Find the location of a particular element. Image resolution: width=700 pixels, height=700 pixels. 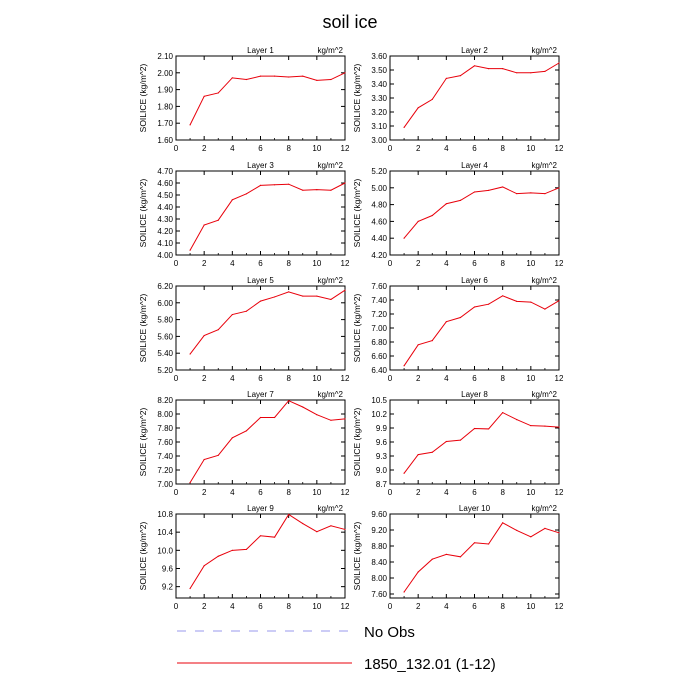

y-tick-label: 8.80 is located at coordinates (379, 546).